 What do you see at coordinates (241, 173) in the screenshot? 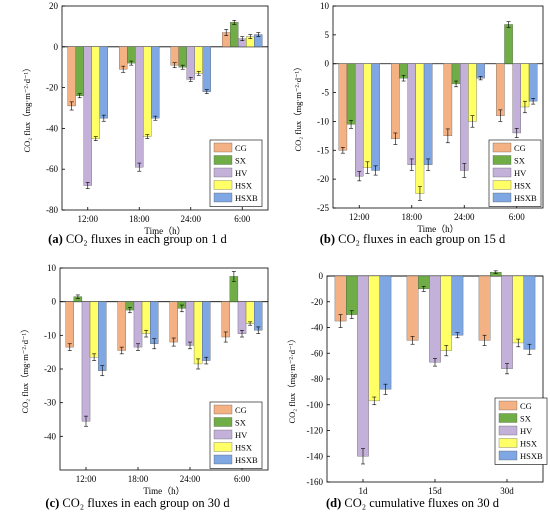
I see `legend-label: HV` at bounding box center [241, 173].